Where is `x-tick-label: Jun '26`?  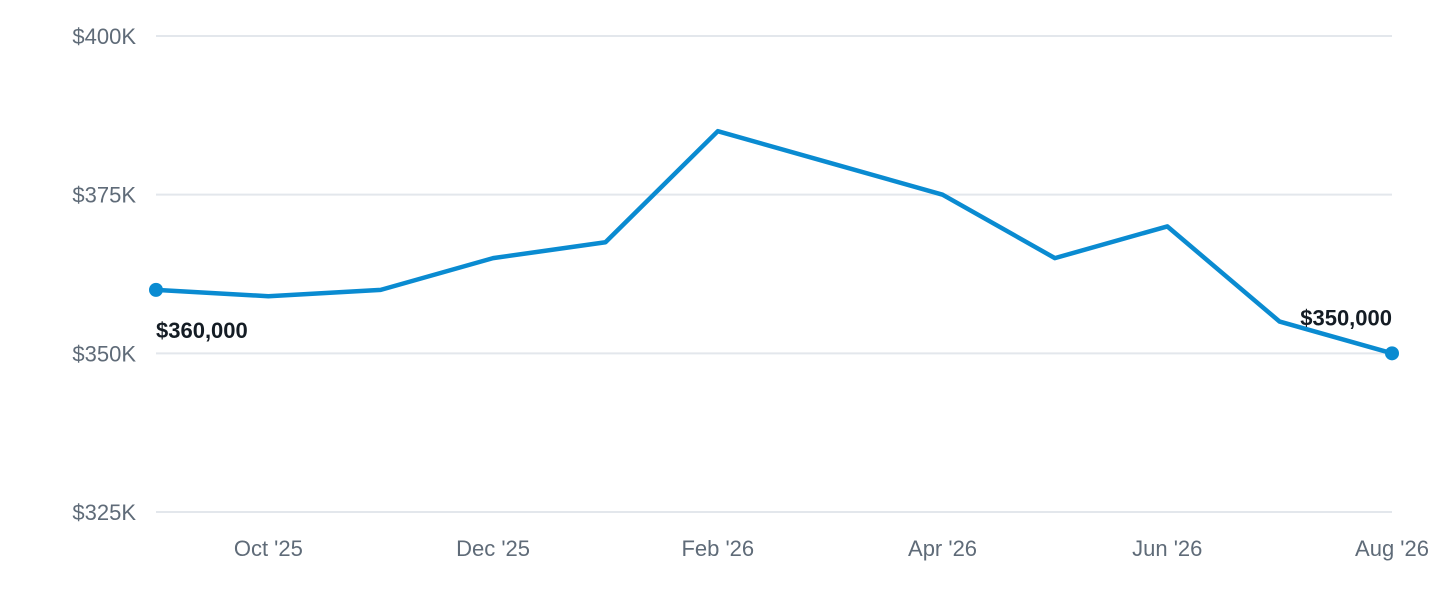 x-tick-label: Jun '26 is located at coordinates (1167, 548).